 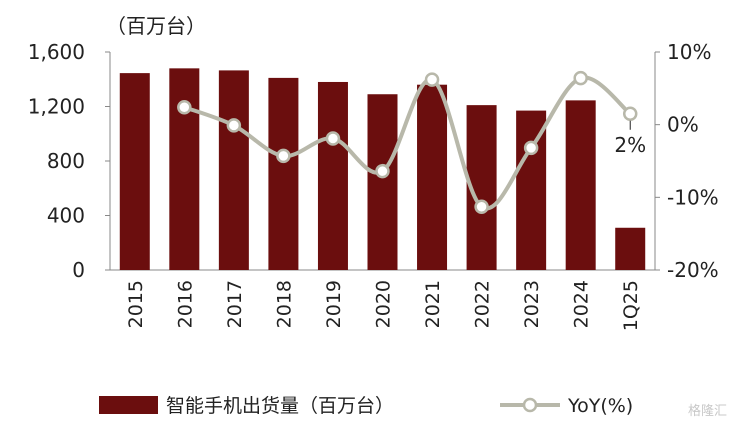 I want to click on x-tick-label: 2021, so click(x=433, y=304).